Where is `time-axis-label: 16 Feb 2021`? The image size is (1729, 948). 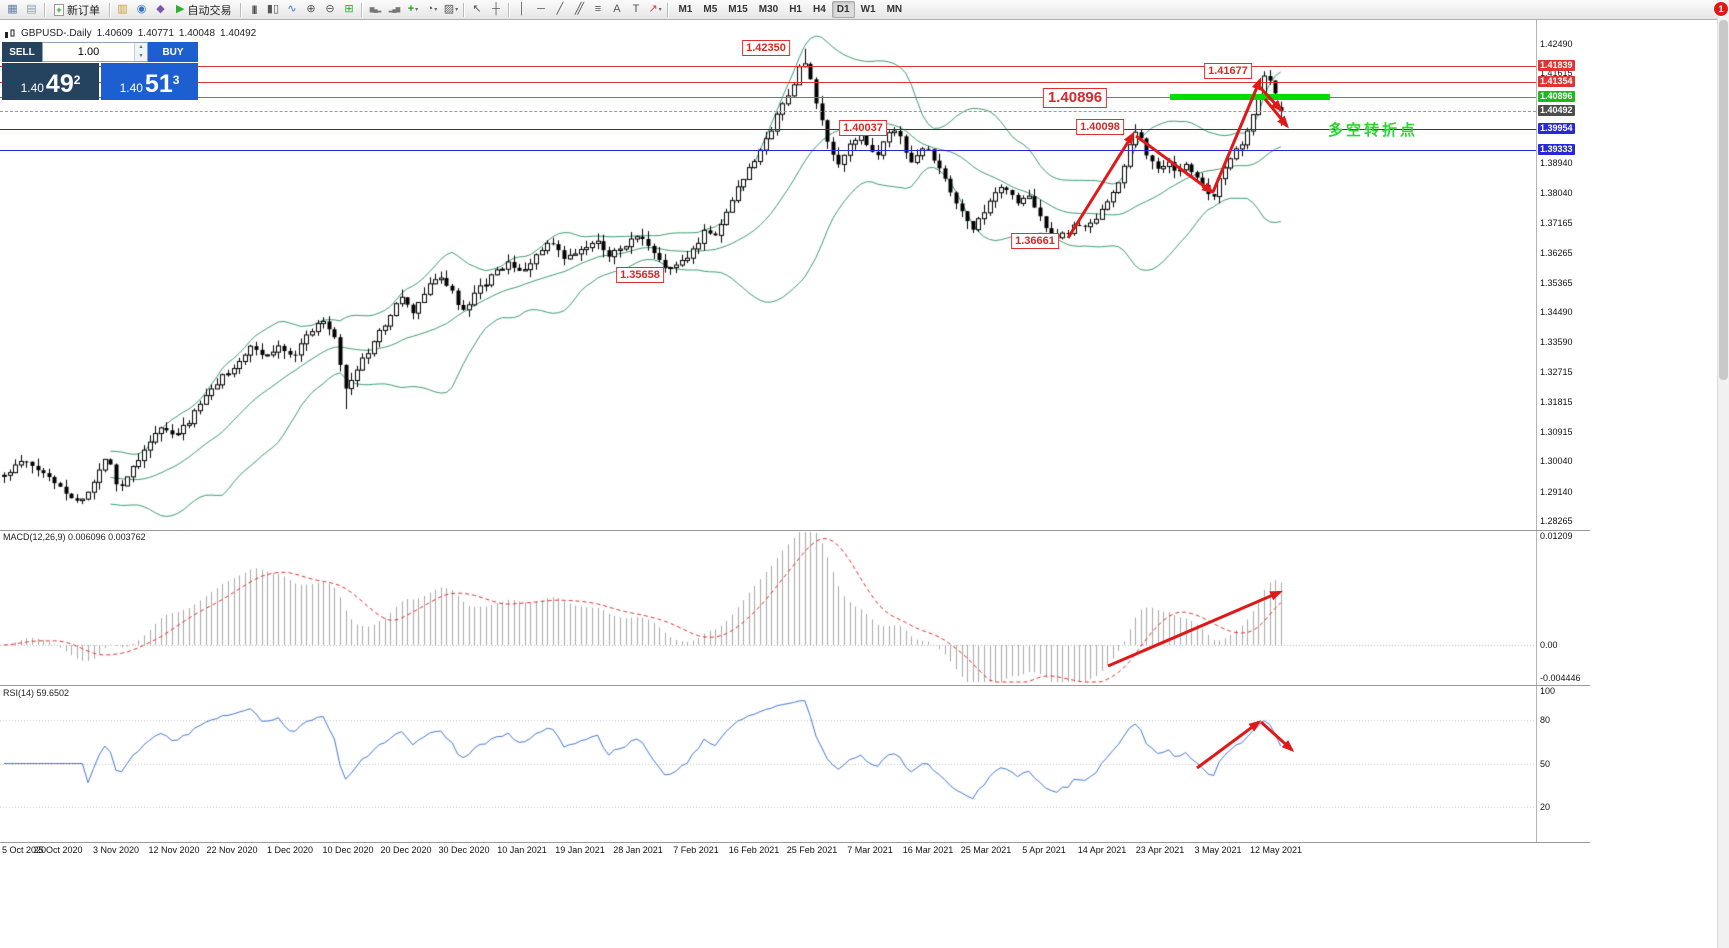
time-axis-label: 16 Feb 2021 is located at coordinates (754, 850).